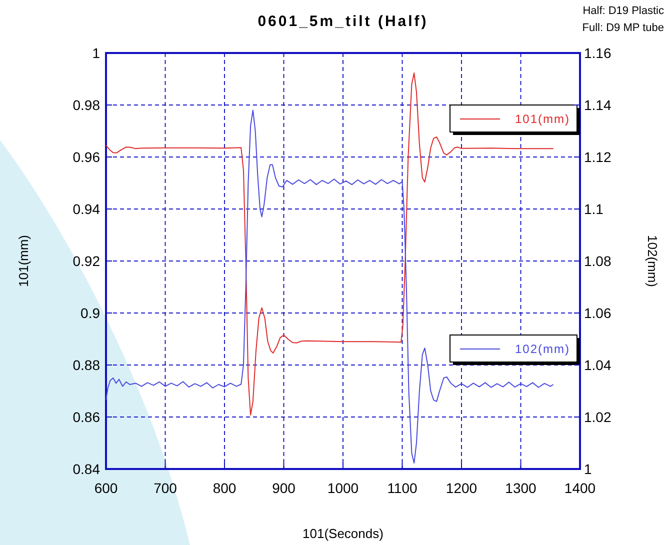 The height and width of the screenshot is (545, 668). What do you see at coordinates (598, 261) in the screenshot?
I see `y2-tick-label: 1.08` at bounding box center [598, 261].